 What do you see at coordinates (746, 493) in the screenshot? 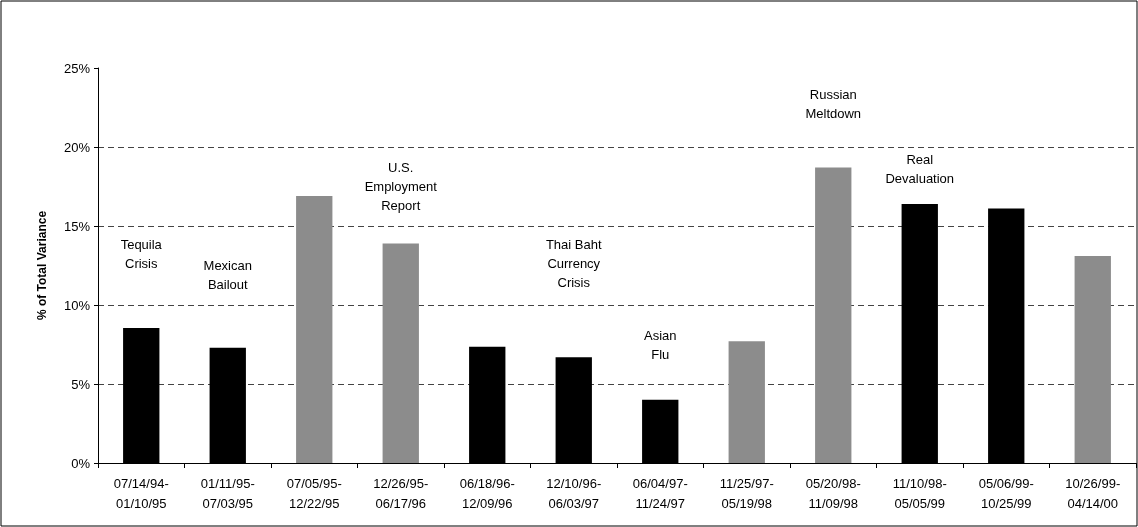
I see `x-tick-label: 11/25/97- 05/19/98` at bounding box center [746, 493].